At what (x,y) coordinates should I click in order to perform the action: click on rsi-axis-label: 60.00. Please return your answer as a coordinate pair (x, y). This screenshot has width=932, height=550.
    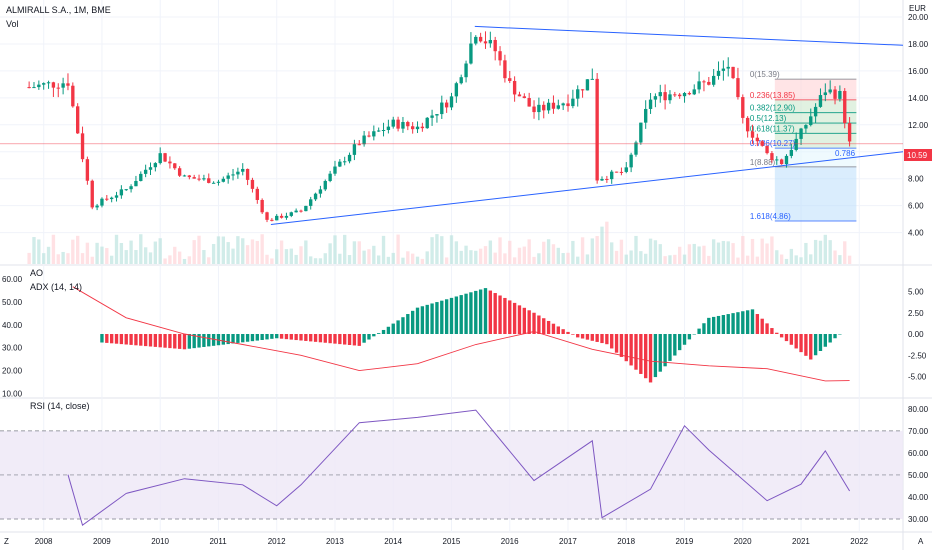
    Looking at the image, I should click on (918, 453).